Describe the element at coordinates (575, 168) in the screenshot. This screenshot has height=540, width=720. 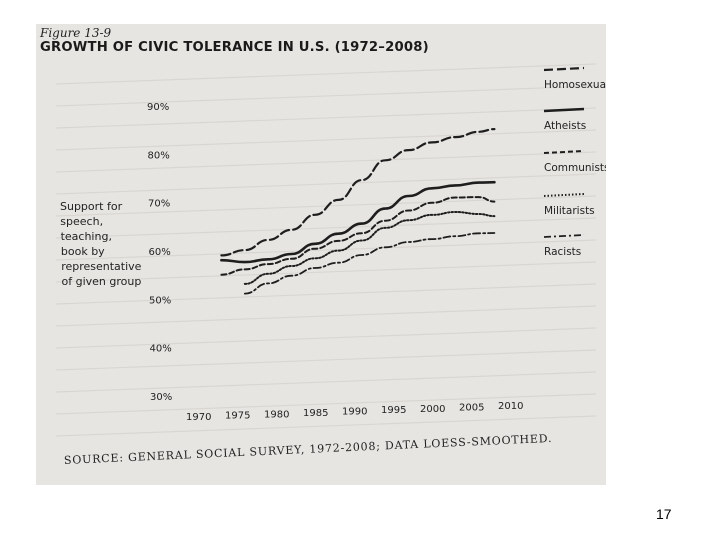
I see `legend-label-communists: Communists` at that location.